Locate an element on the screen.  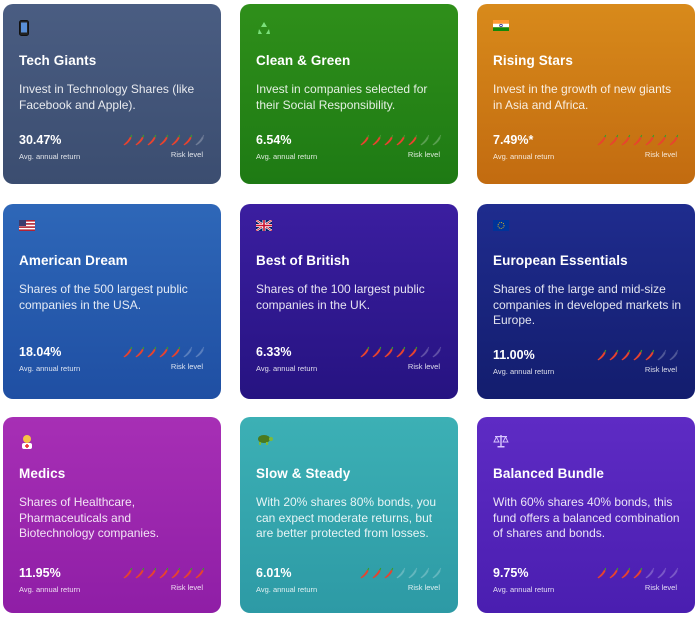
health-worker-icon is located at coordinates (112, 443).